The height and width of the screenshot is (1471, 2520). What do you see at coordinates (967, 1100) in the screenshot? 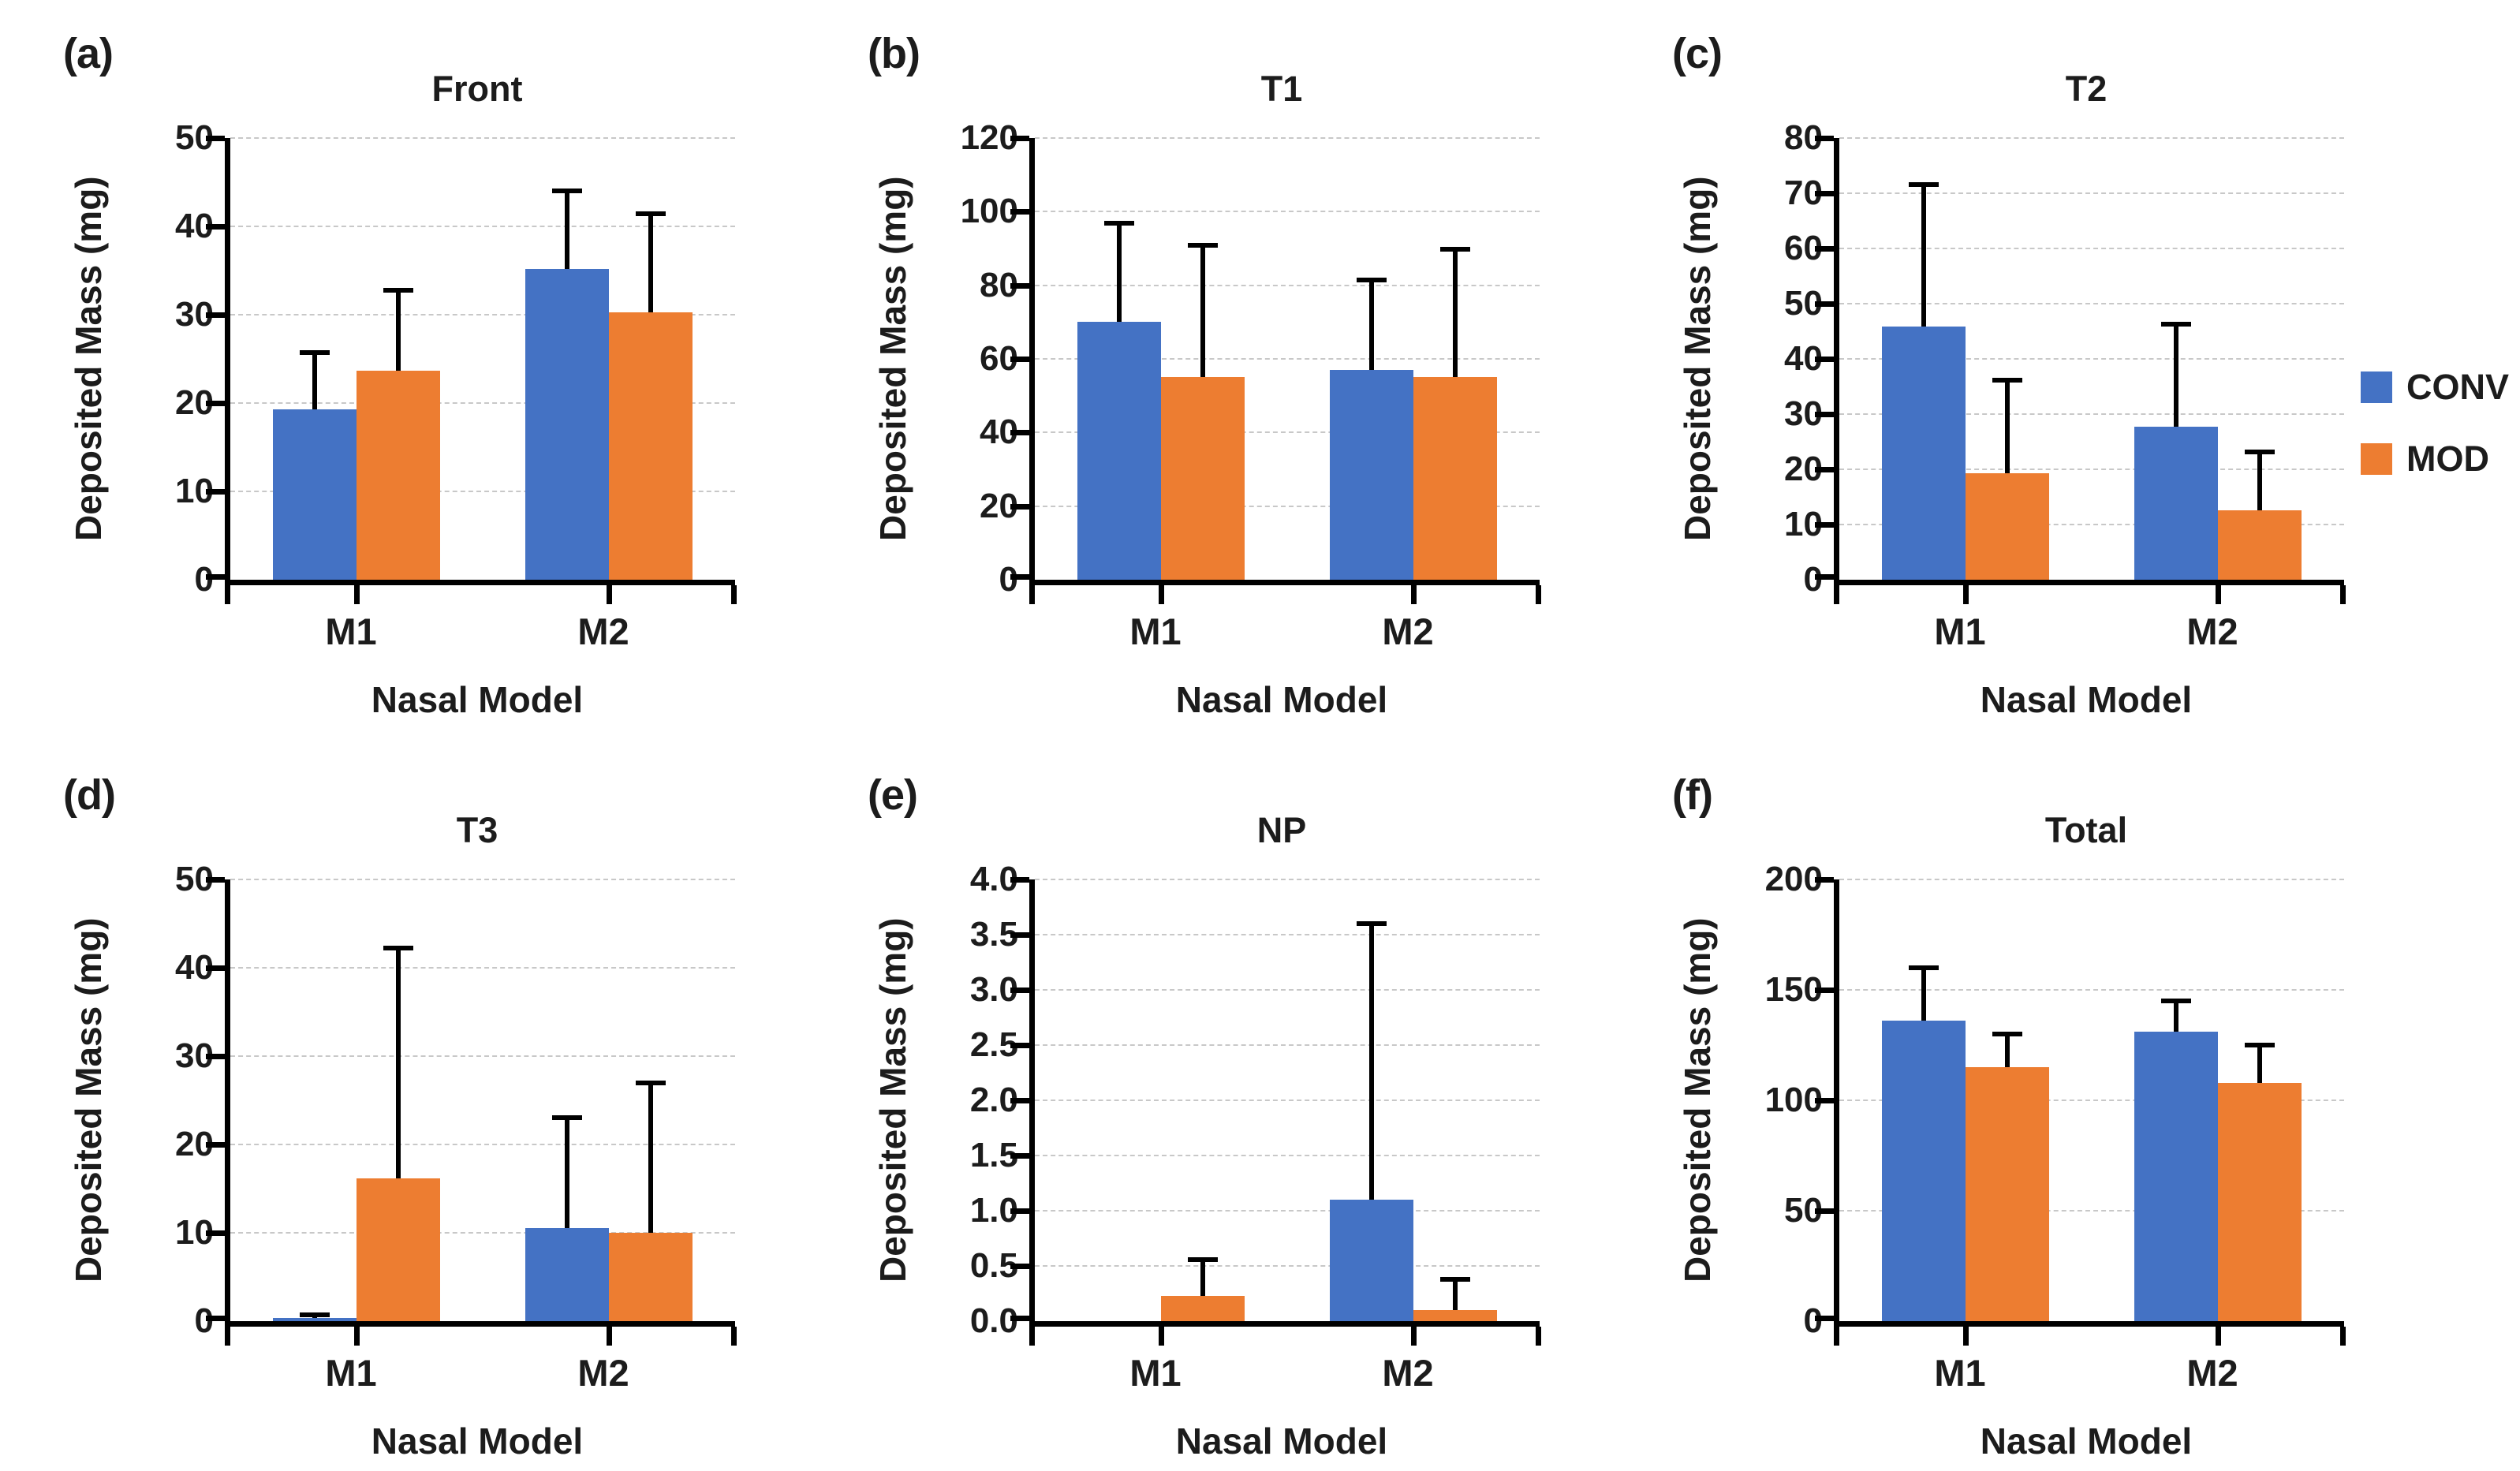
I see `y-axis-ticks: 0.0 0.5 1.0 1.5 2.0 2.5 3.0 3.5 4.0` at bounding box center [967, 1100].